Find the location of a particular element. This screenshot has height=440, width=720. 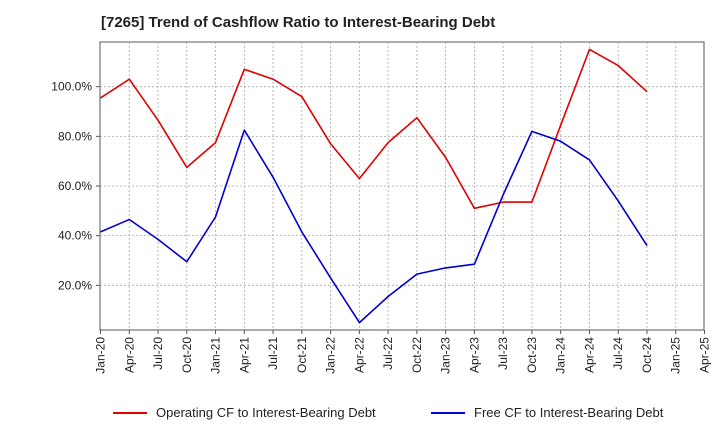

x-tick-label: Oct-21 is located at coordinates (302, 355).